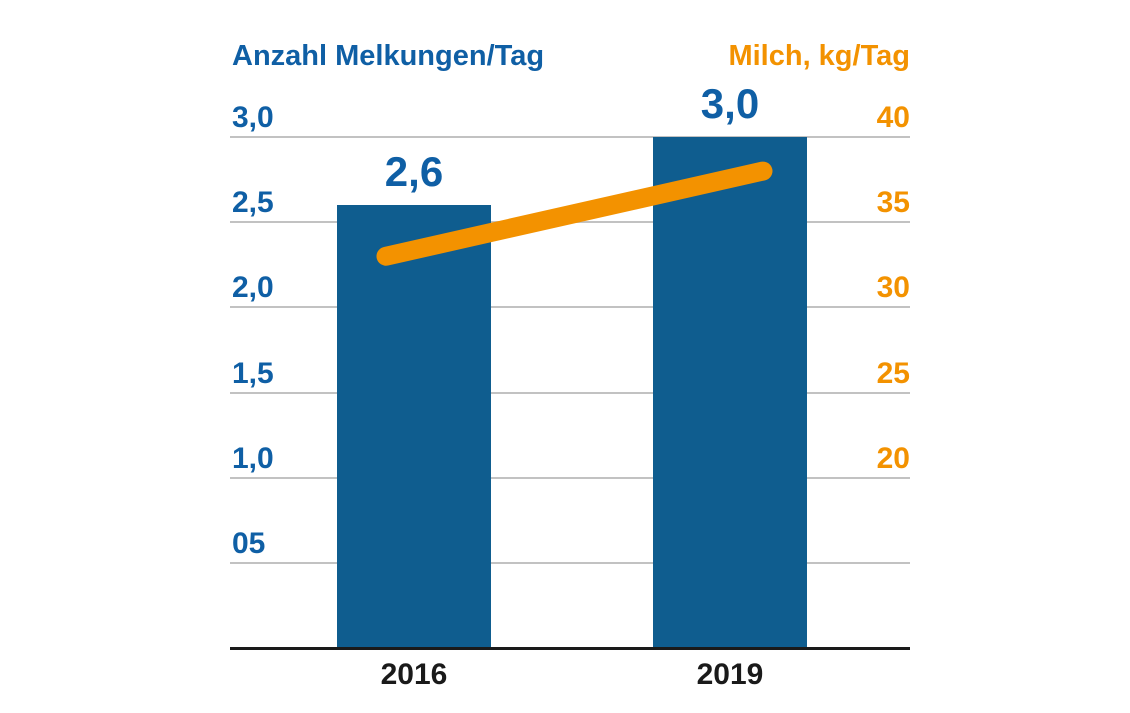  What do you see at coordinates (570, 648) in the screenshot?
I see `x-axis-line` at bounding box center [570, 648].